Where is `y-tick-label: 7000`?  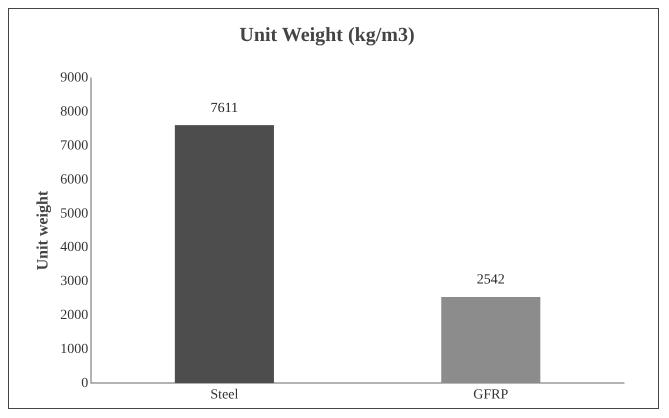
y-tick-label: 7000 is located at coordinates (74, 146).